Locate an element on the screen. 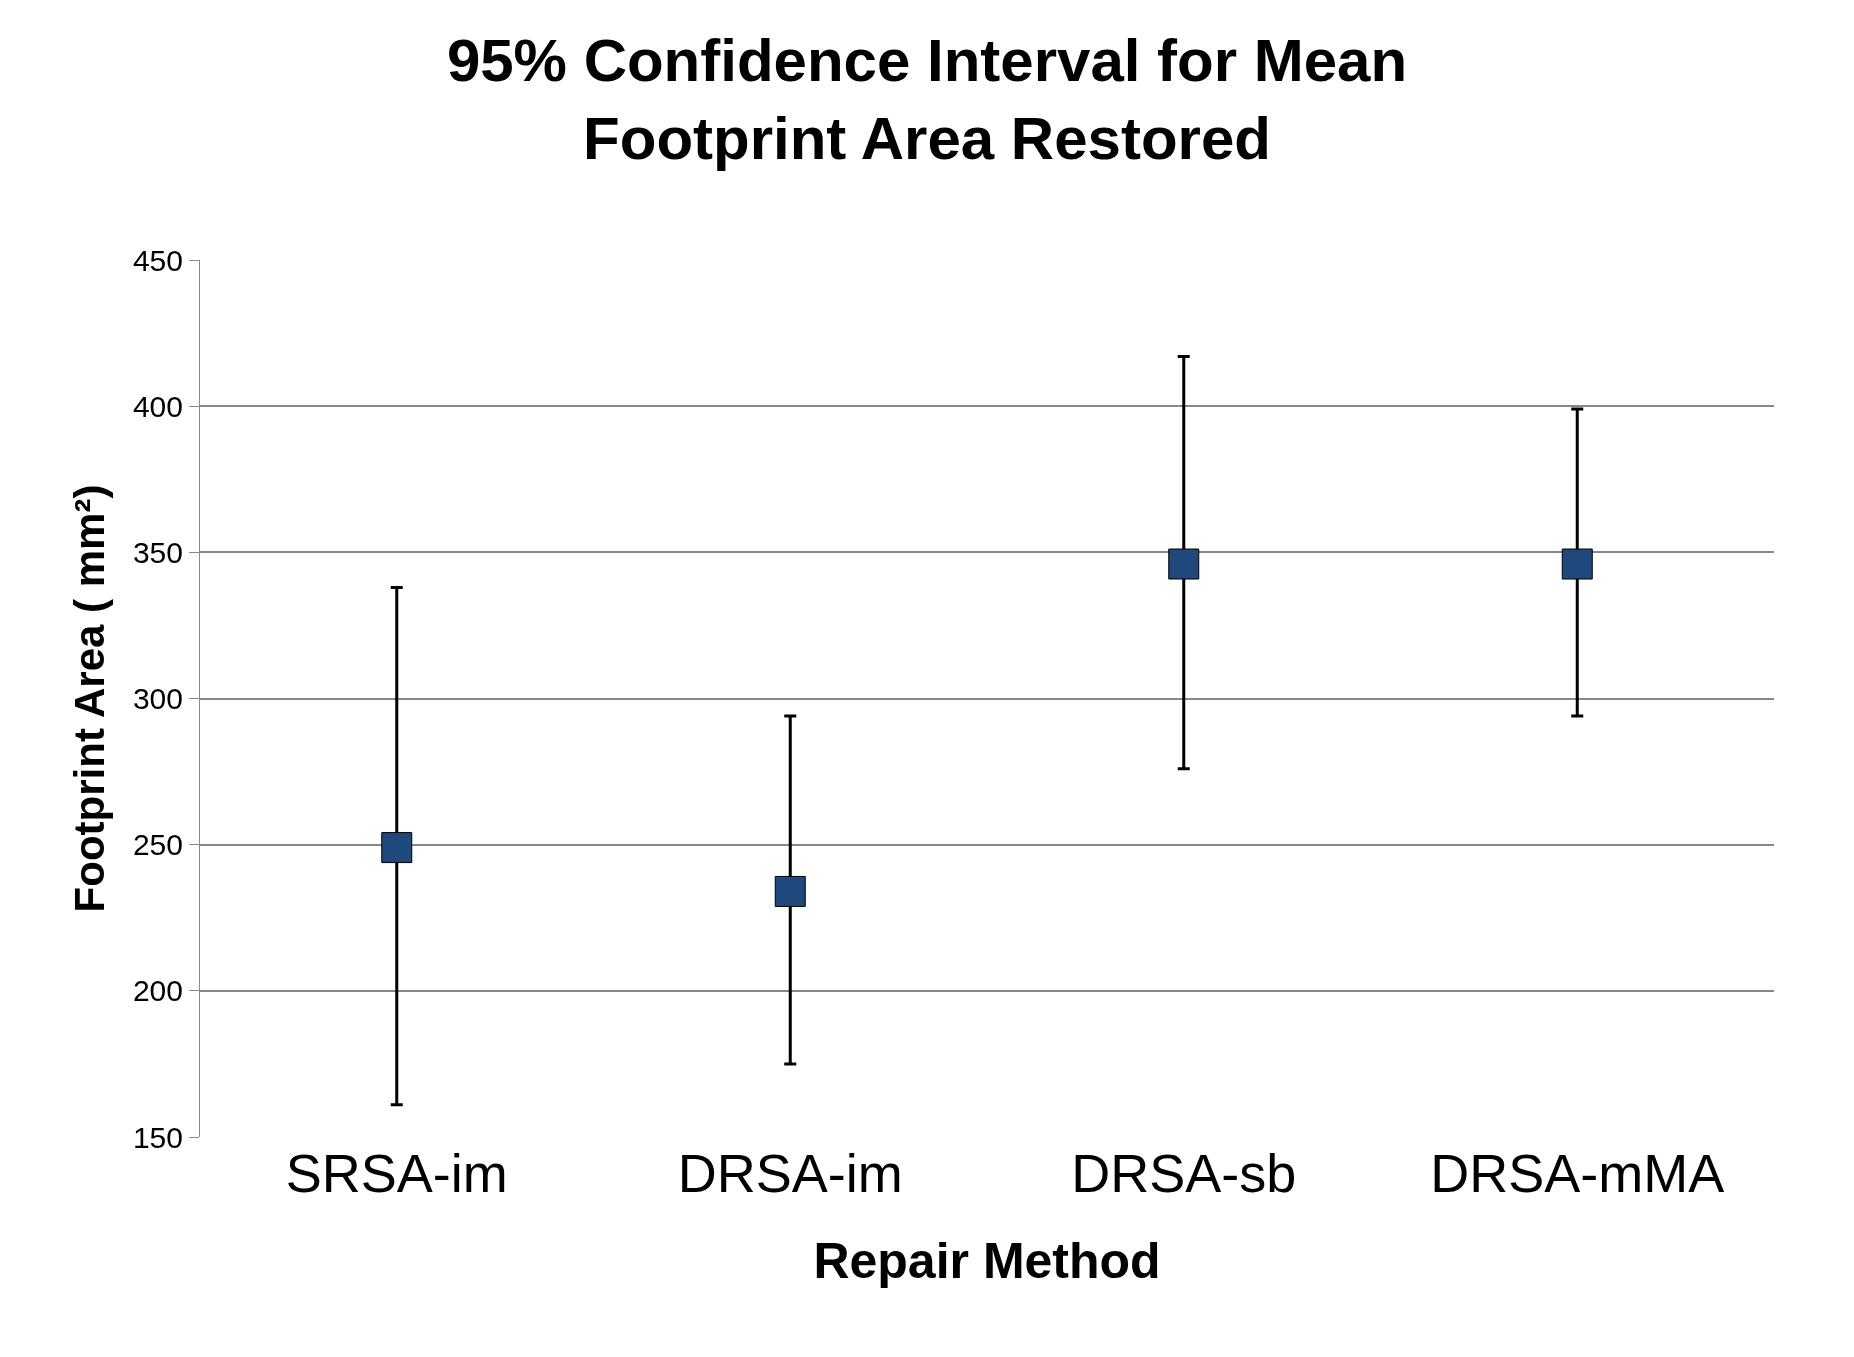 The width and height of the screenshot is (1854, 1357). x-tick-label: DRSA-sb is located at coordinates (1184, 1173).